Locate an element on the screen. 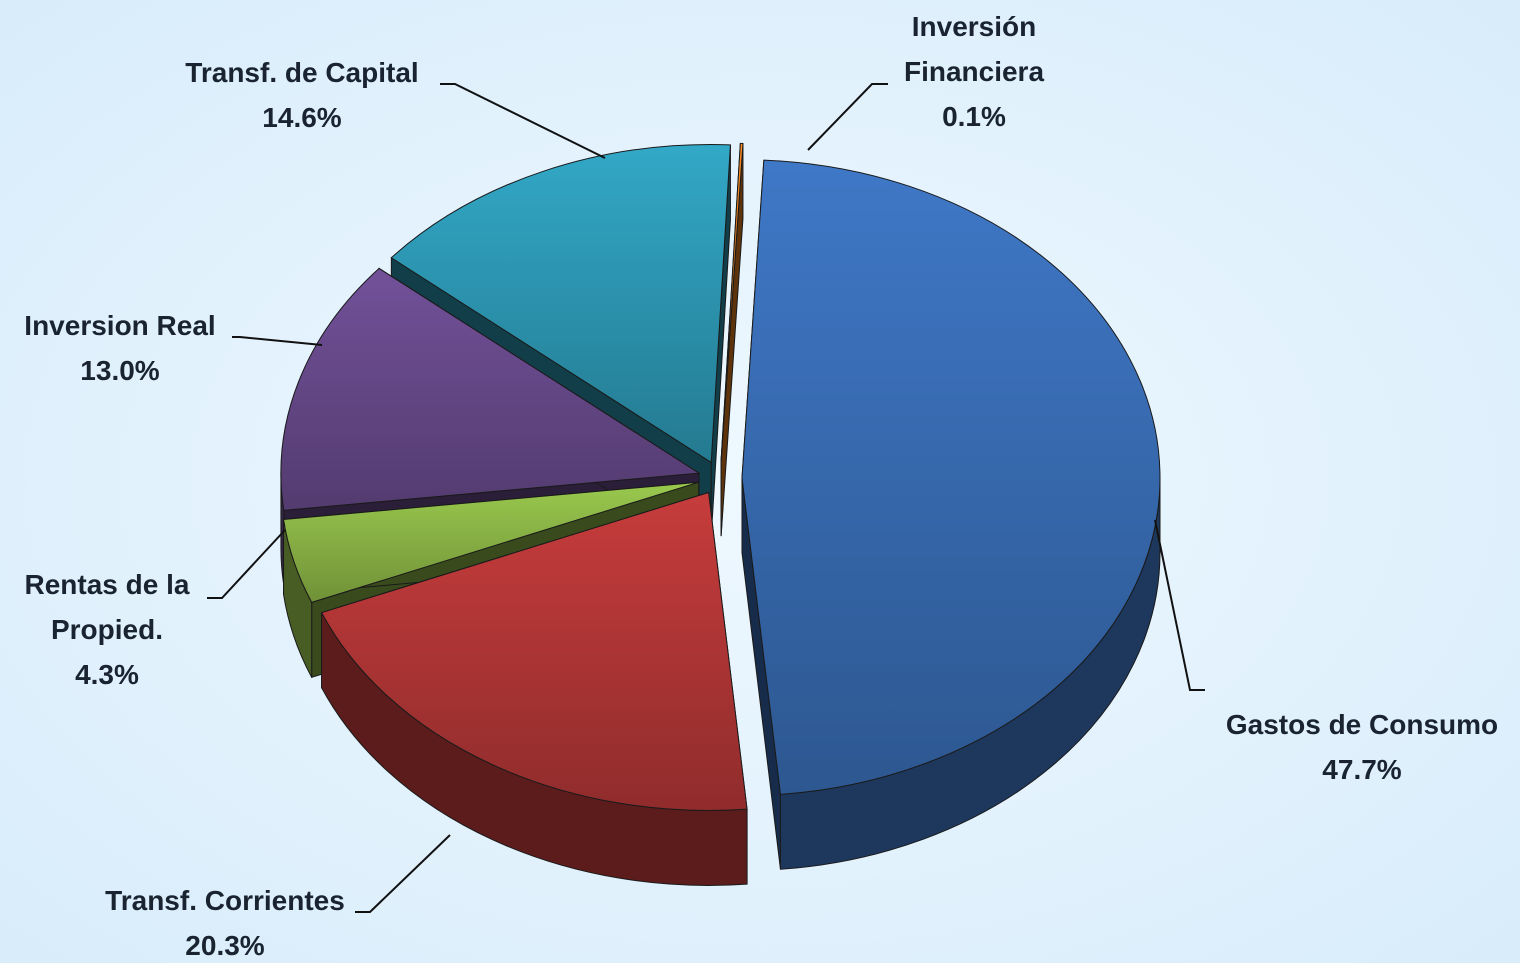 The image size is (1520, 968). slice-label: Gastos de Consumo 47.7% is located at coordinates (1358, 747).